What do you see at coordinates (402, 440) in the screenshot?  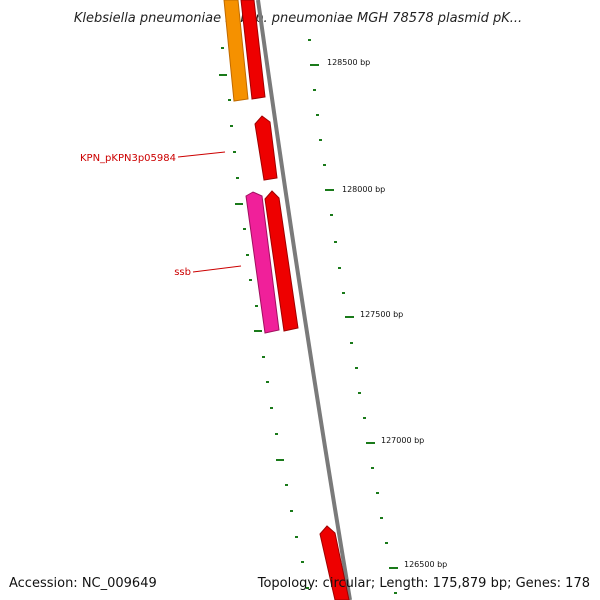 I see `scale-label-127000: 127000 bp` at bounding box center [402, 440].